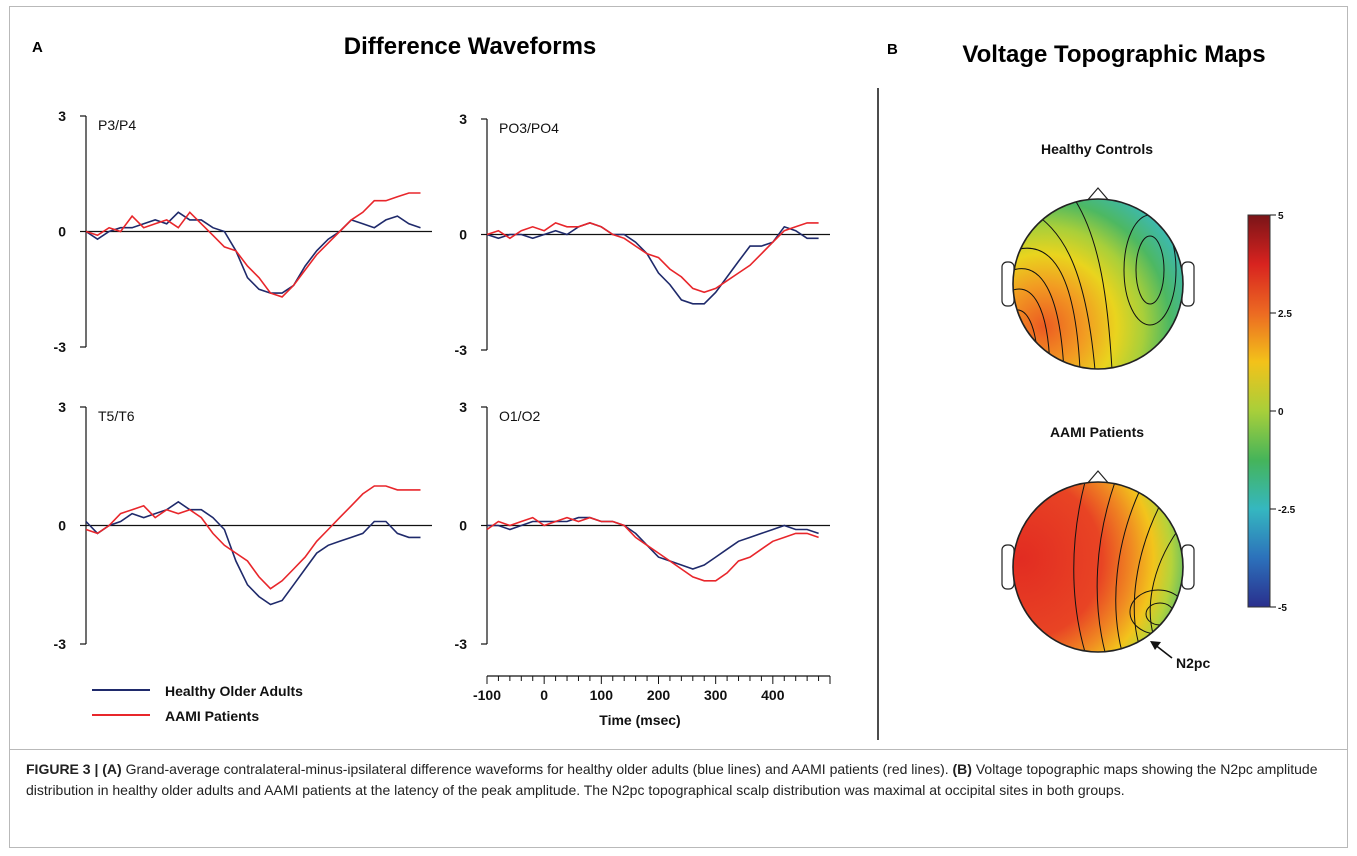 This screenshot has height=856, width=1357. I want to click on color-scale-tick-label: 0, so click(1281, 412).